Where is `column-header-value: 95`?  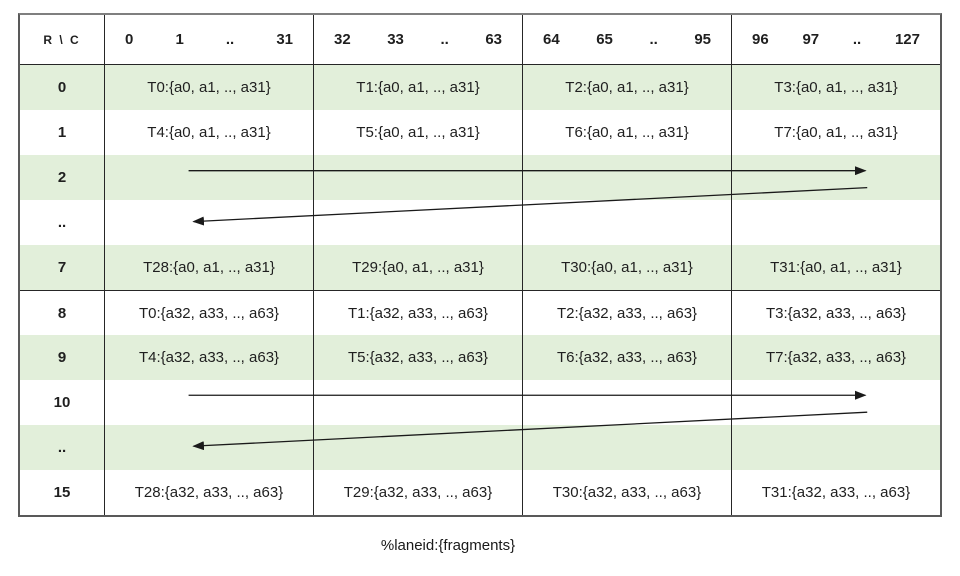 column-header-value: 95 is located at coordinates (702, 39).